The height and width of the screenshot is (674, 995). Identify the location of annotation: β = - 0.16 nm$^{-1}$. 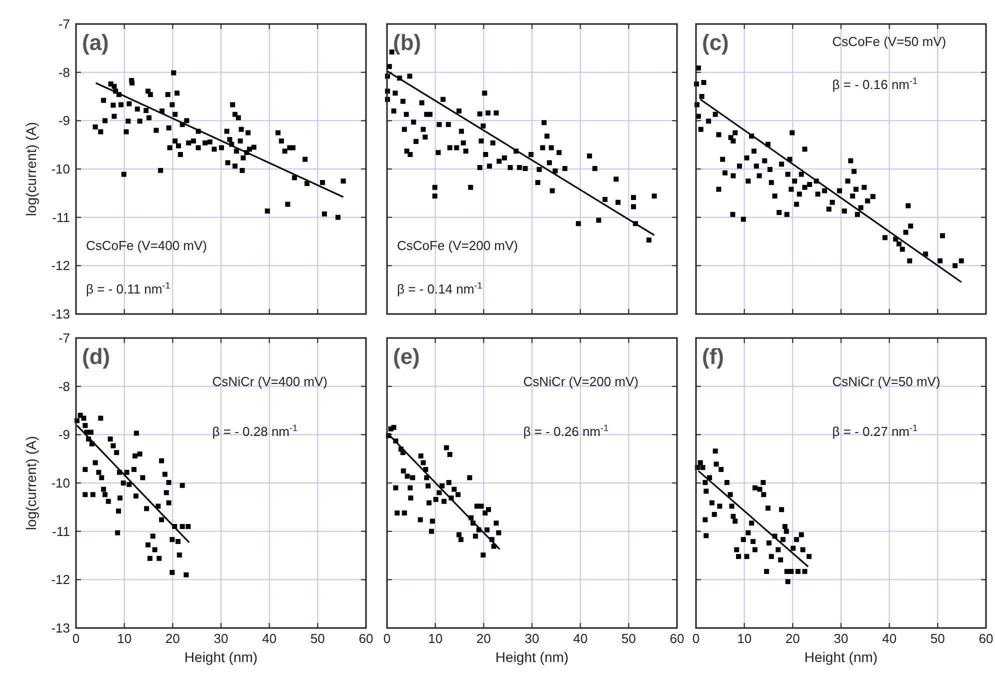
(875, 84).